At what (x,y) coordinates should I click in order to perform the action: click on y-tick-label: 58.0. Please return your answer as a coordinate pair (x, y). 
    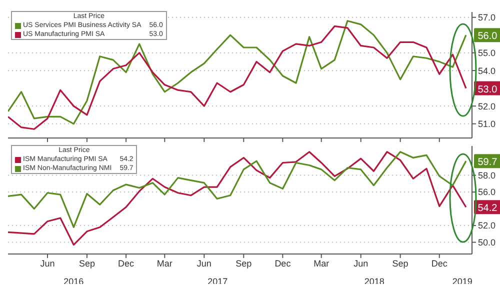
    Looking at the image, I should click on (487, 175).